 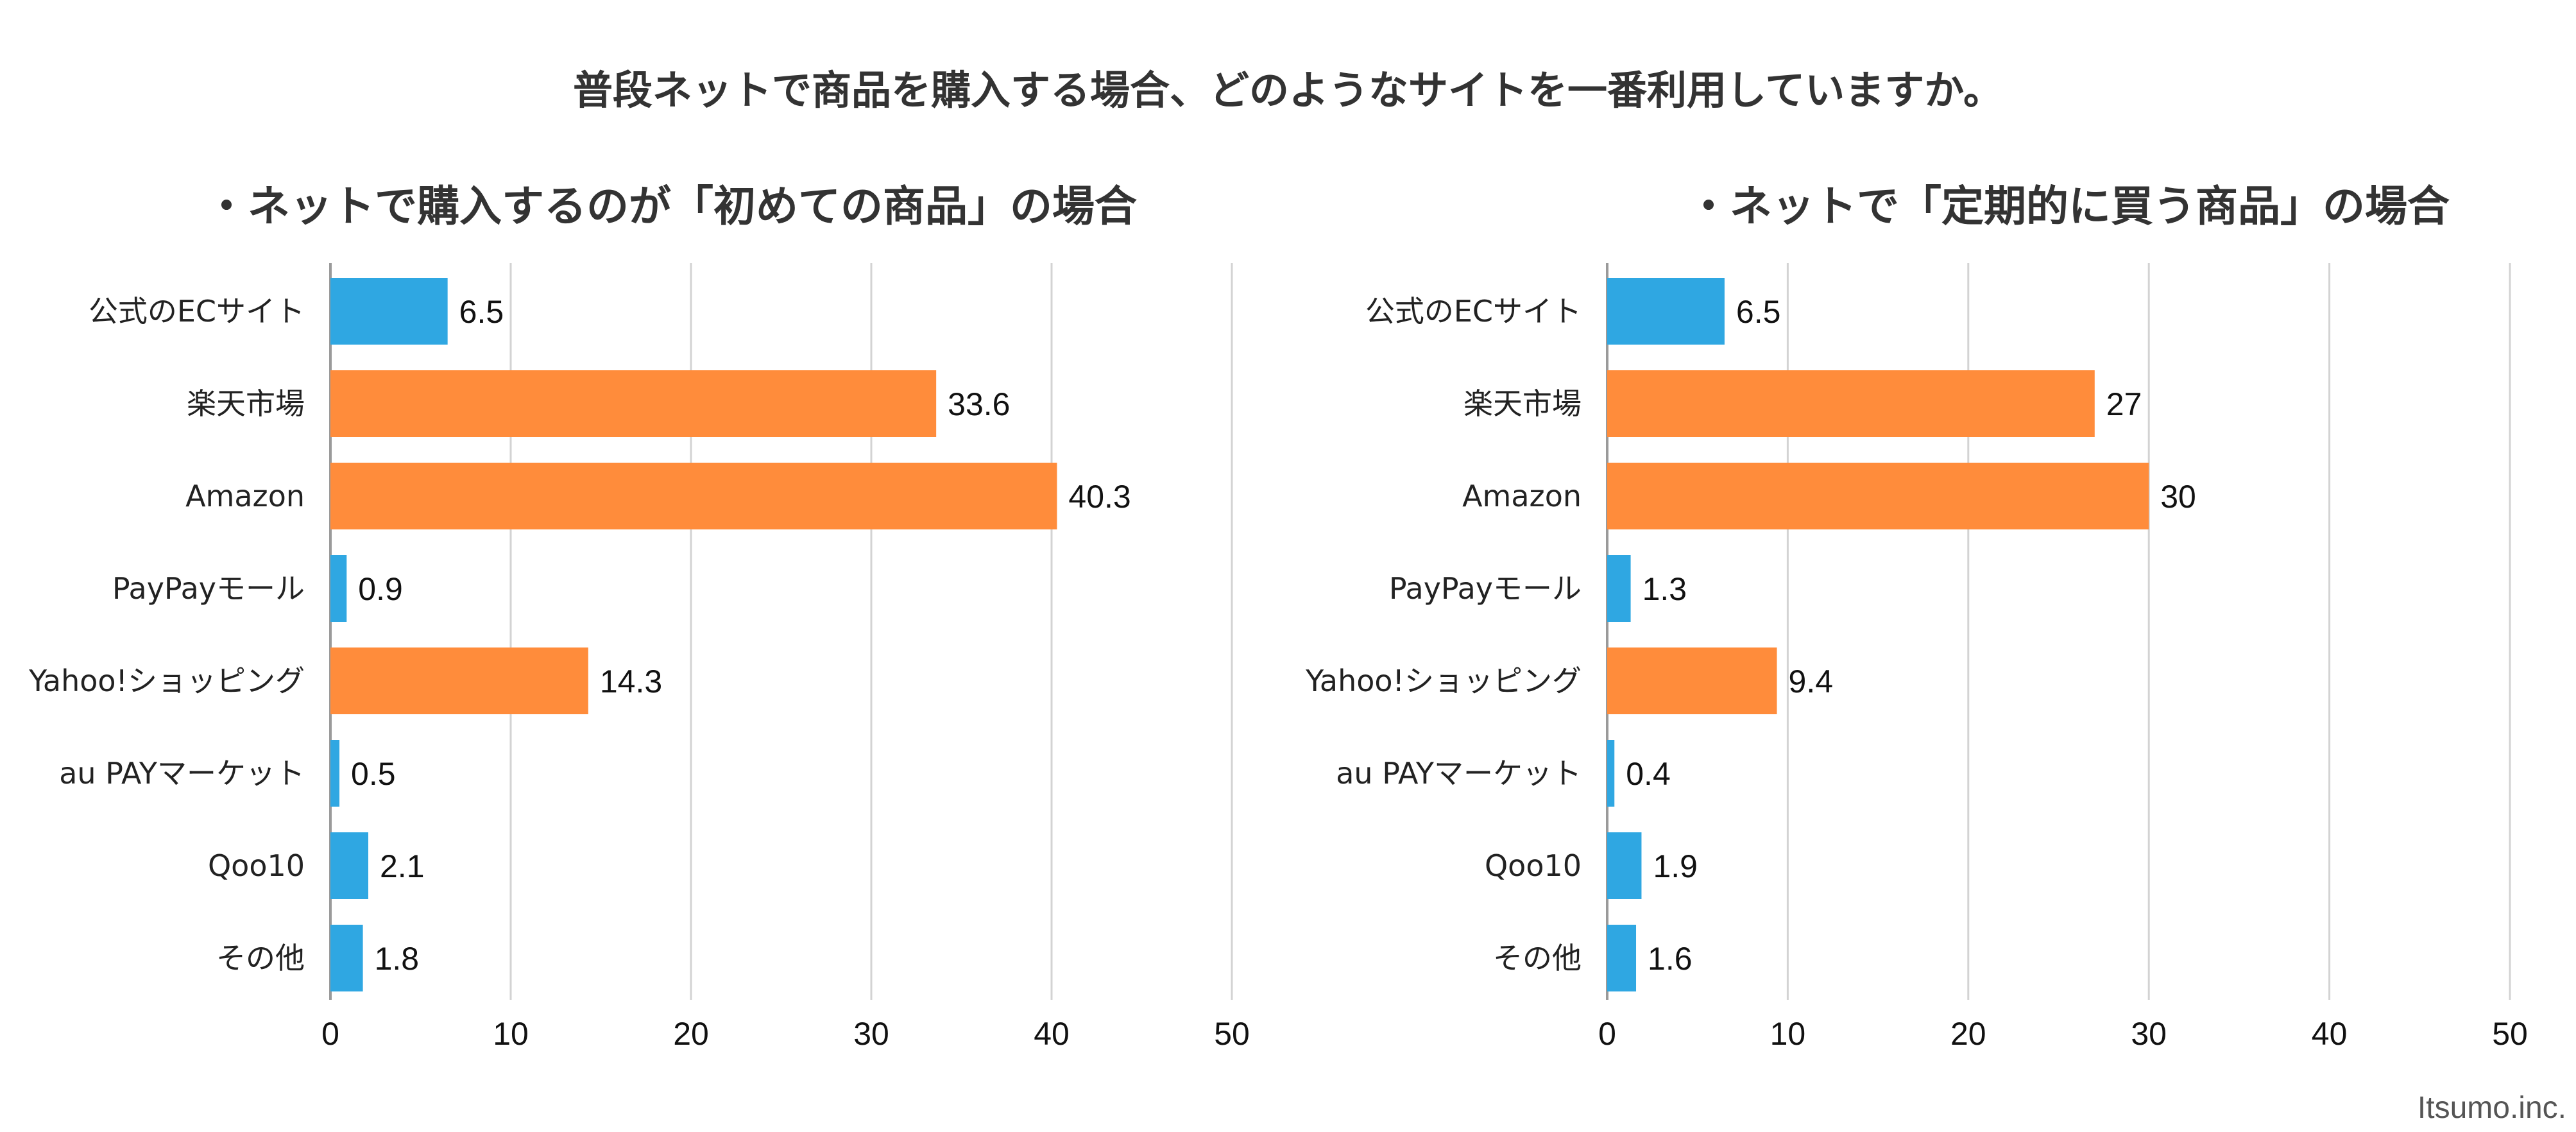 What do you see at coordinates (1485, 588) in the screenshot?
I see `right-category-label: PayPayモール` at bounding box center [1485, 588].